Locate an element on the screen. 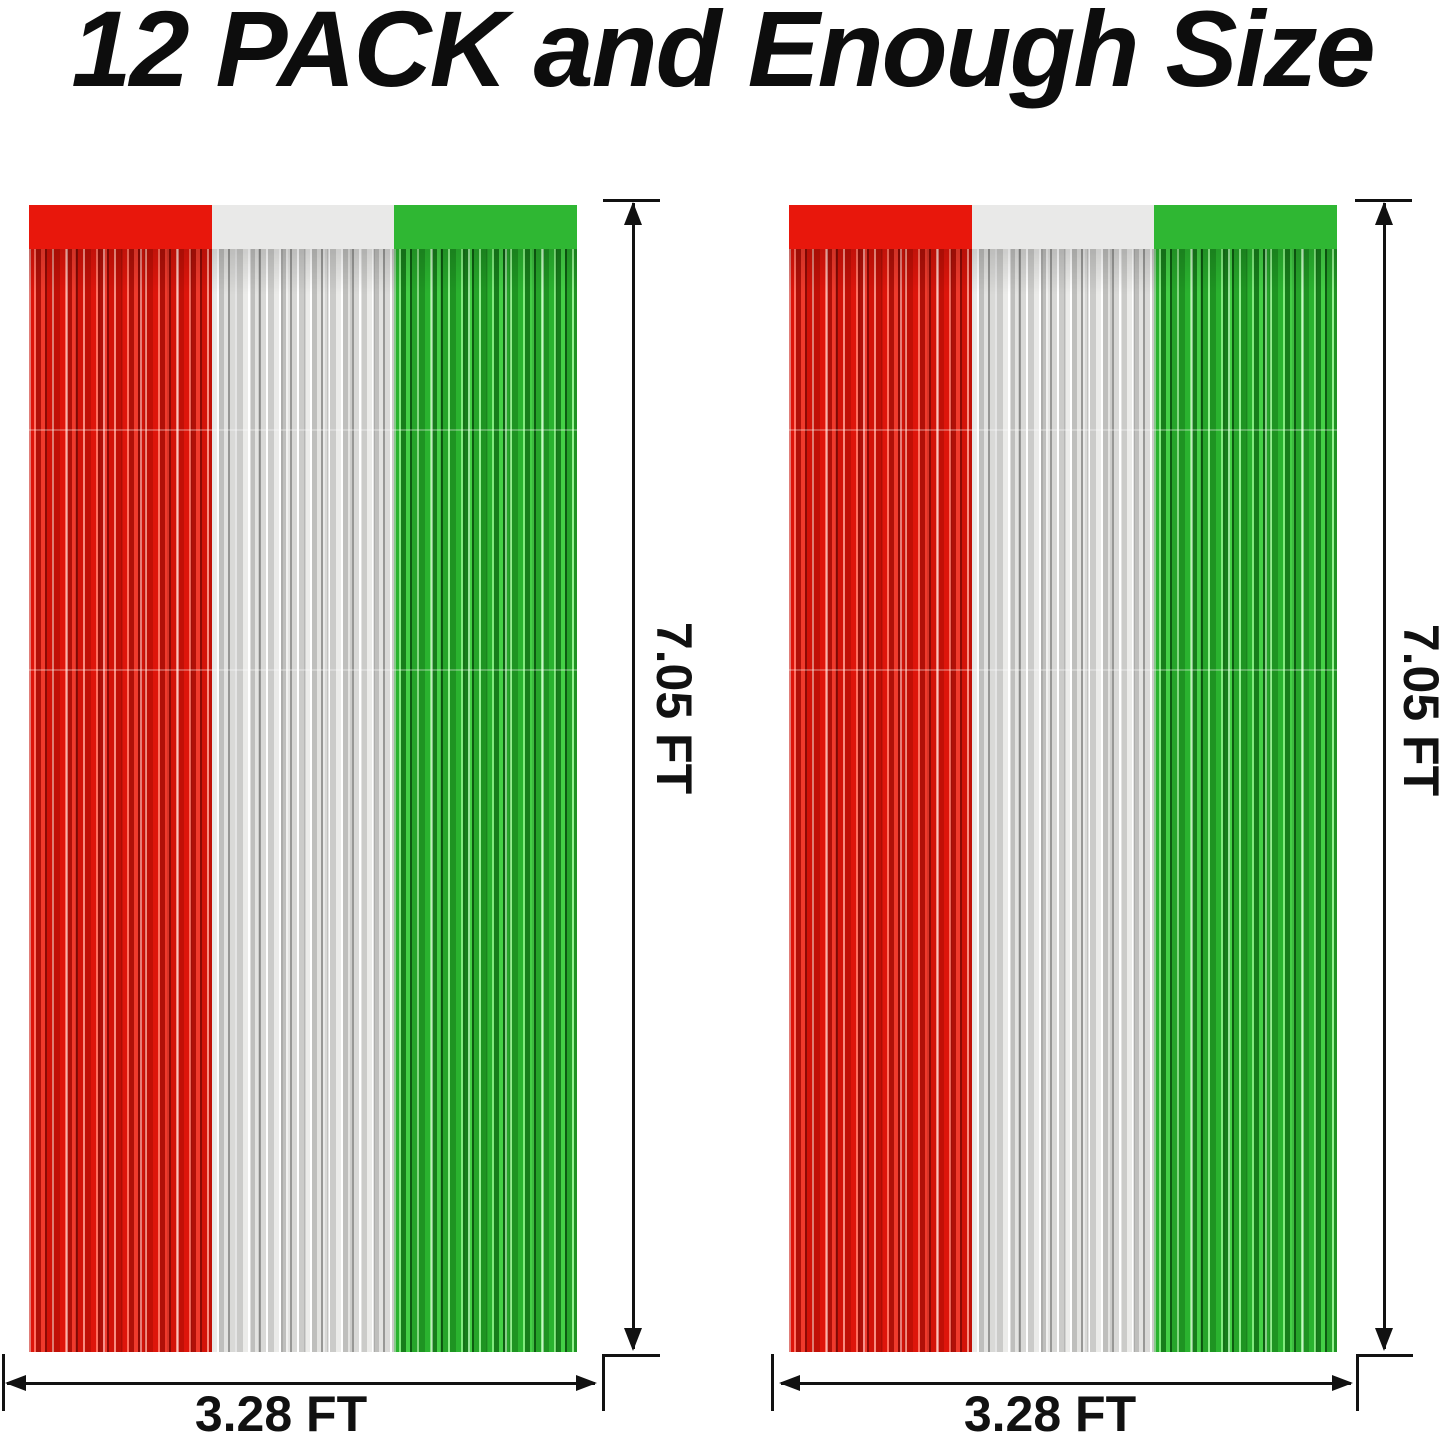 The image size is (1445, 1438). curtain-right-header is located at coordinates (1063, 227).